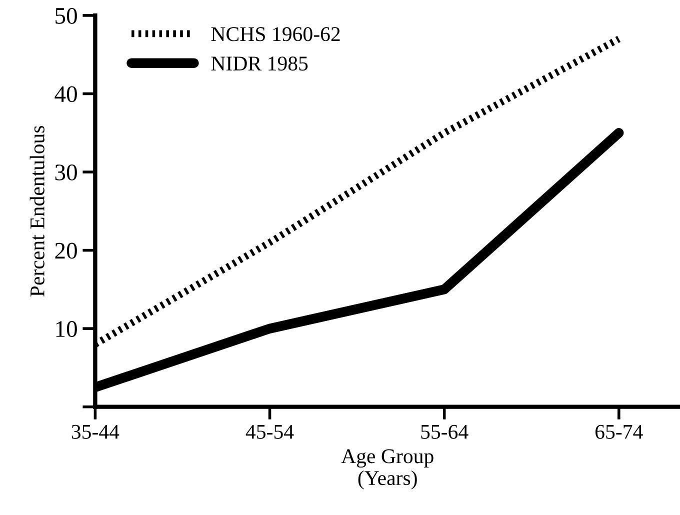  Describe the element at coordinates (66, 16) in the screenshot. I see `y-tick-label: 50` at that location.